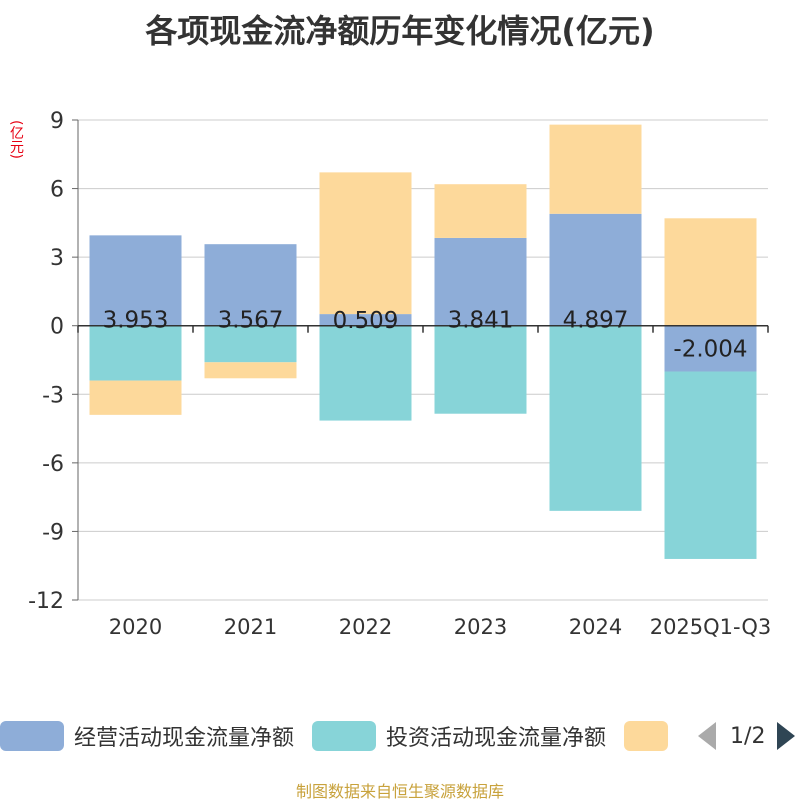  What do you see at coordinates (711, 627) in the screenshot?
I see `x-tick-label-2025Q1-Q3: 2025Q1-Q3` at bounding box center [711, 627].